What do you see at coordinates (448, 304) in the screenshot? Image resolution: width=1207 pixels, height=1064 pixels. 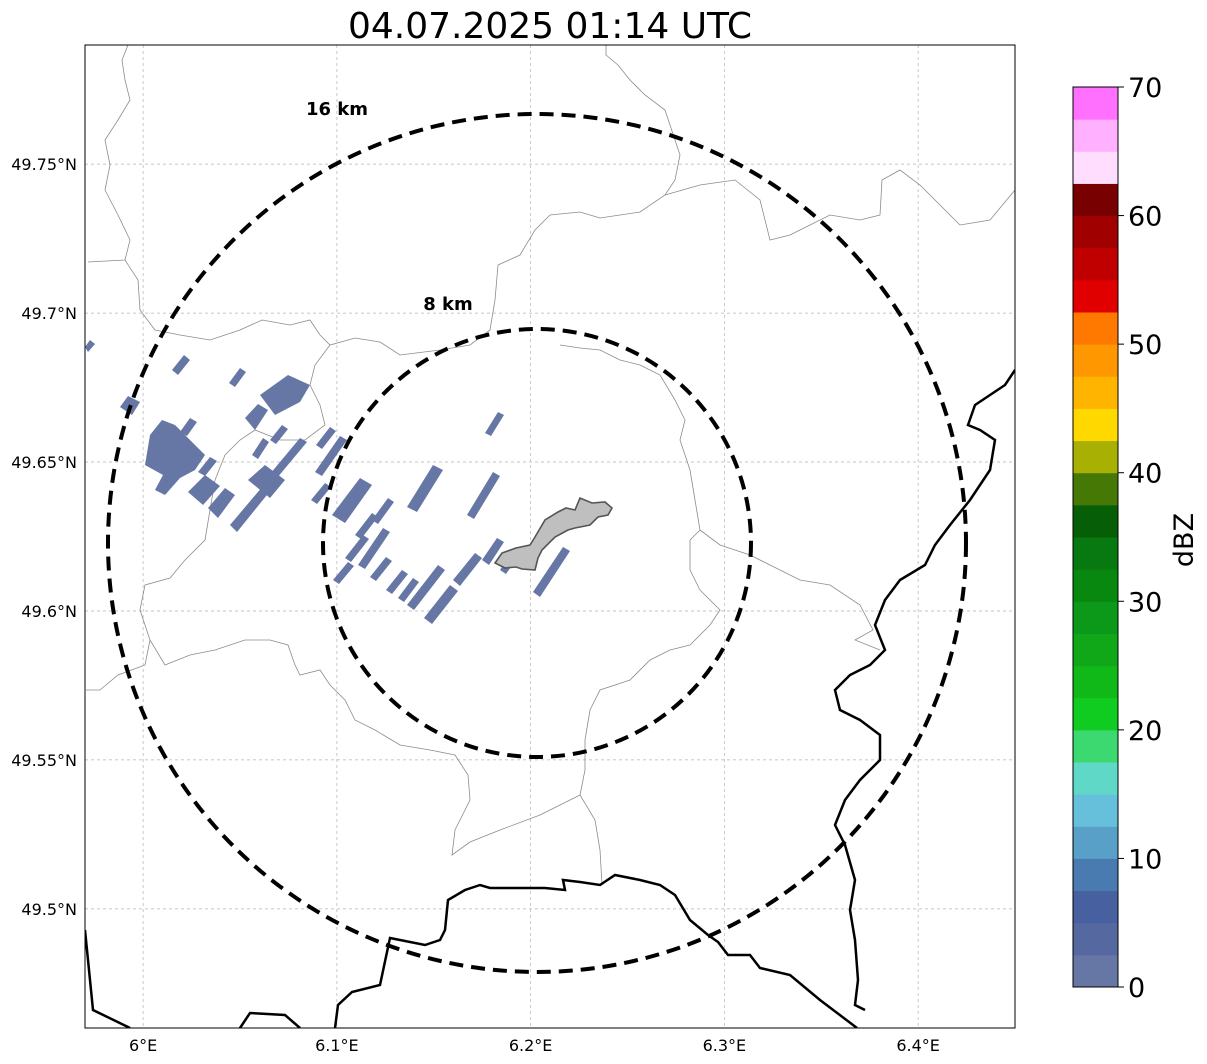 I see `ring-label-8km: 8 km` at bounding box center [448, 304].